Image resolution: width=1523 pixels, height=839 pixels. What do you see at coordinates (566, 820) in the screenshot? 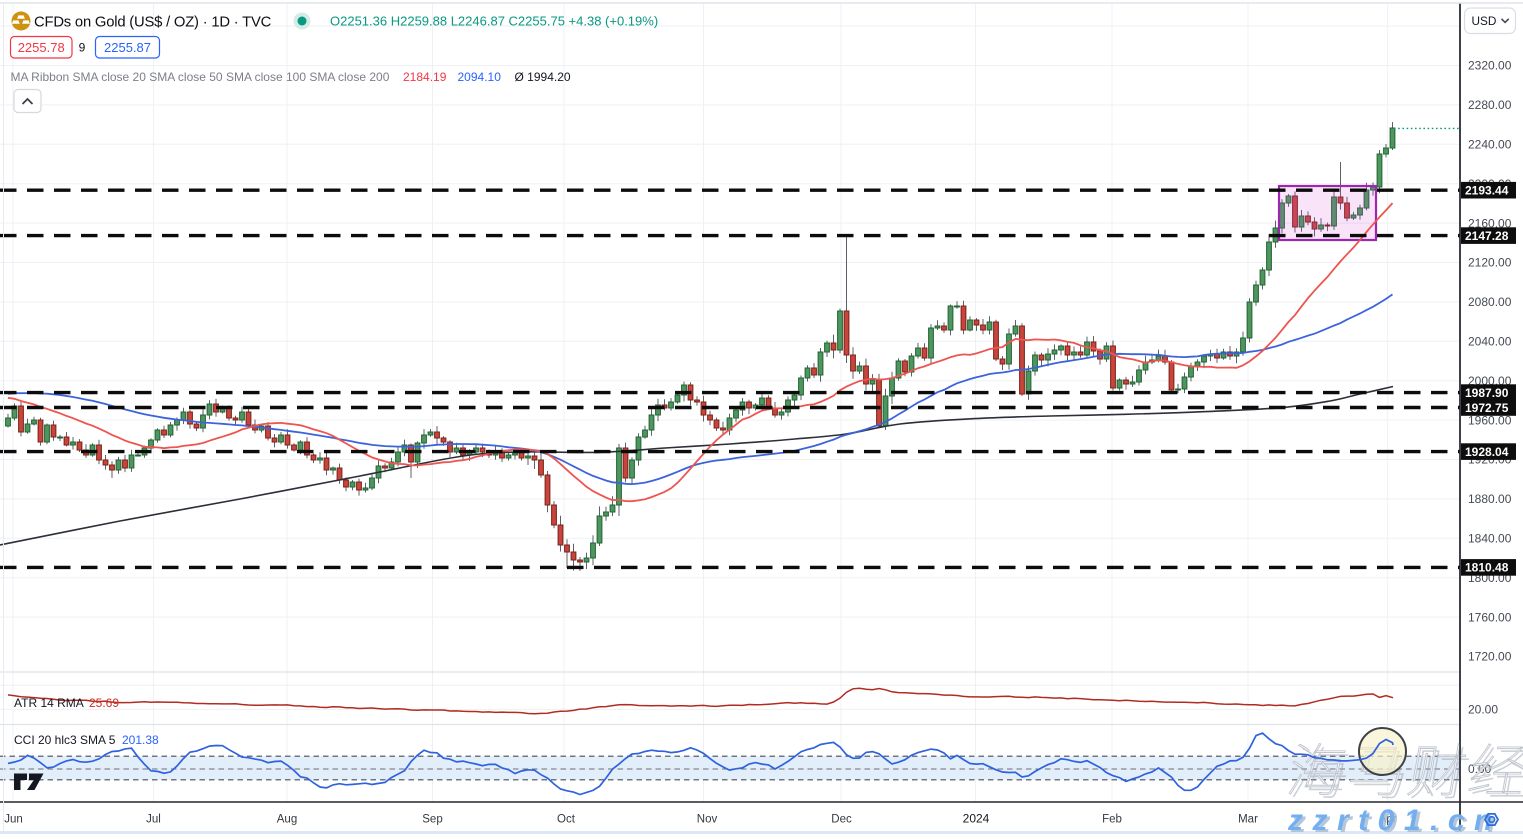
I see `svg-text: Oct` at bounding box center [566, 820].